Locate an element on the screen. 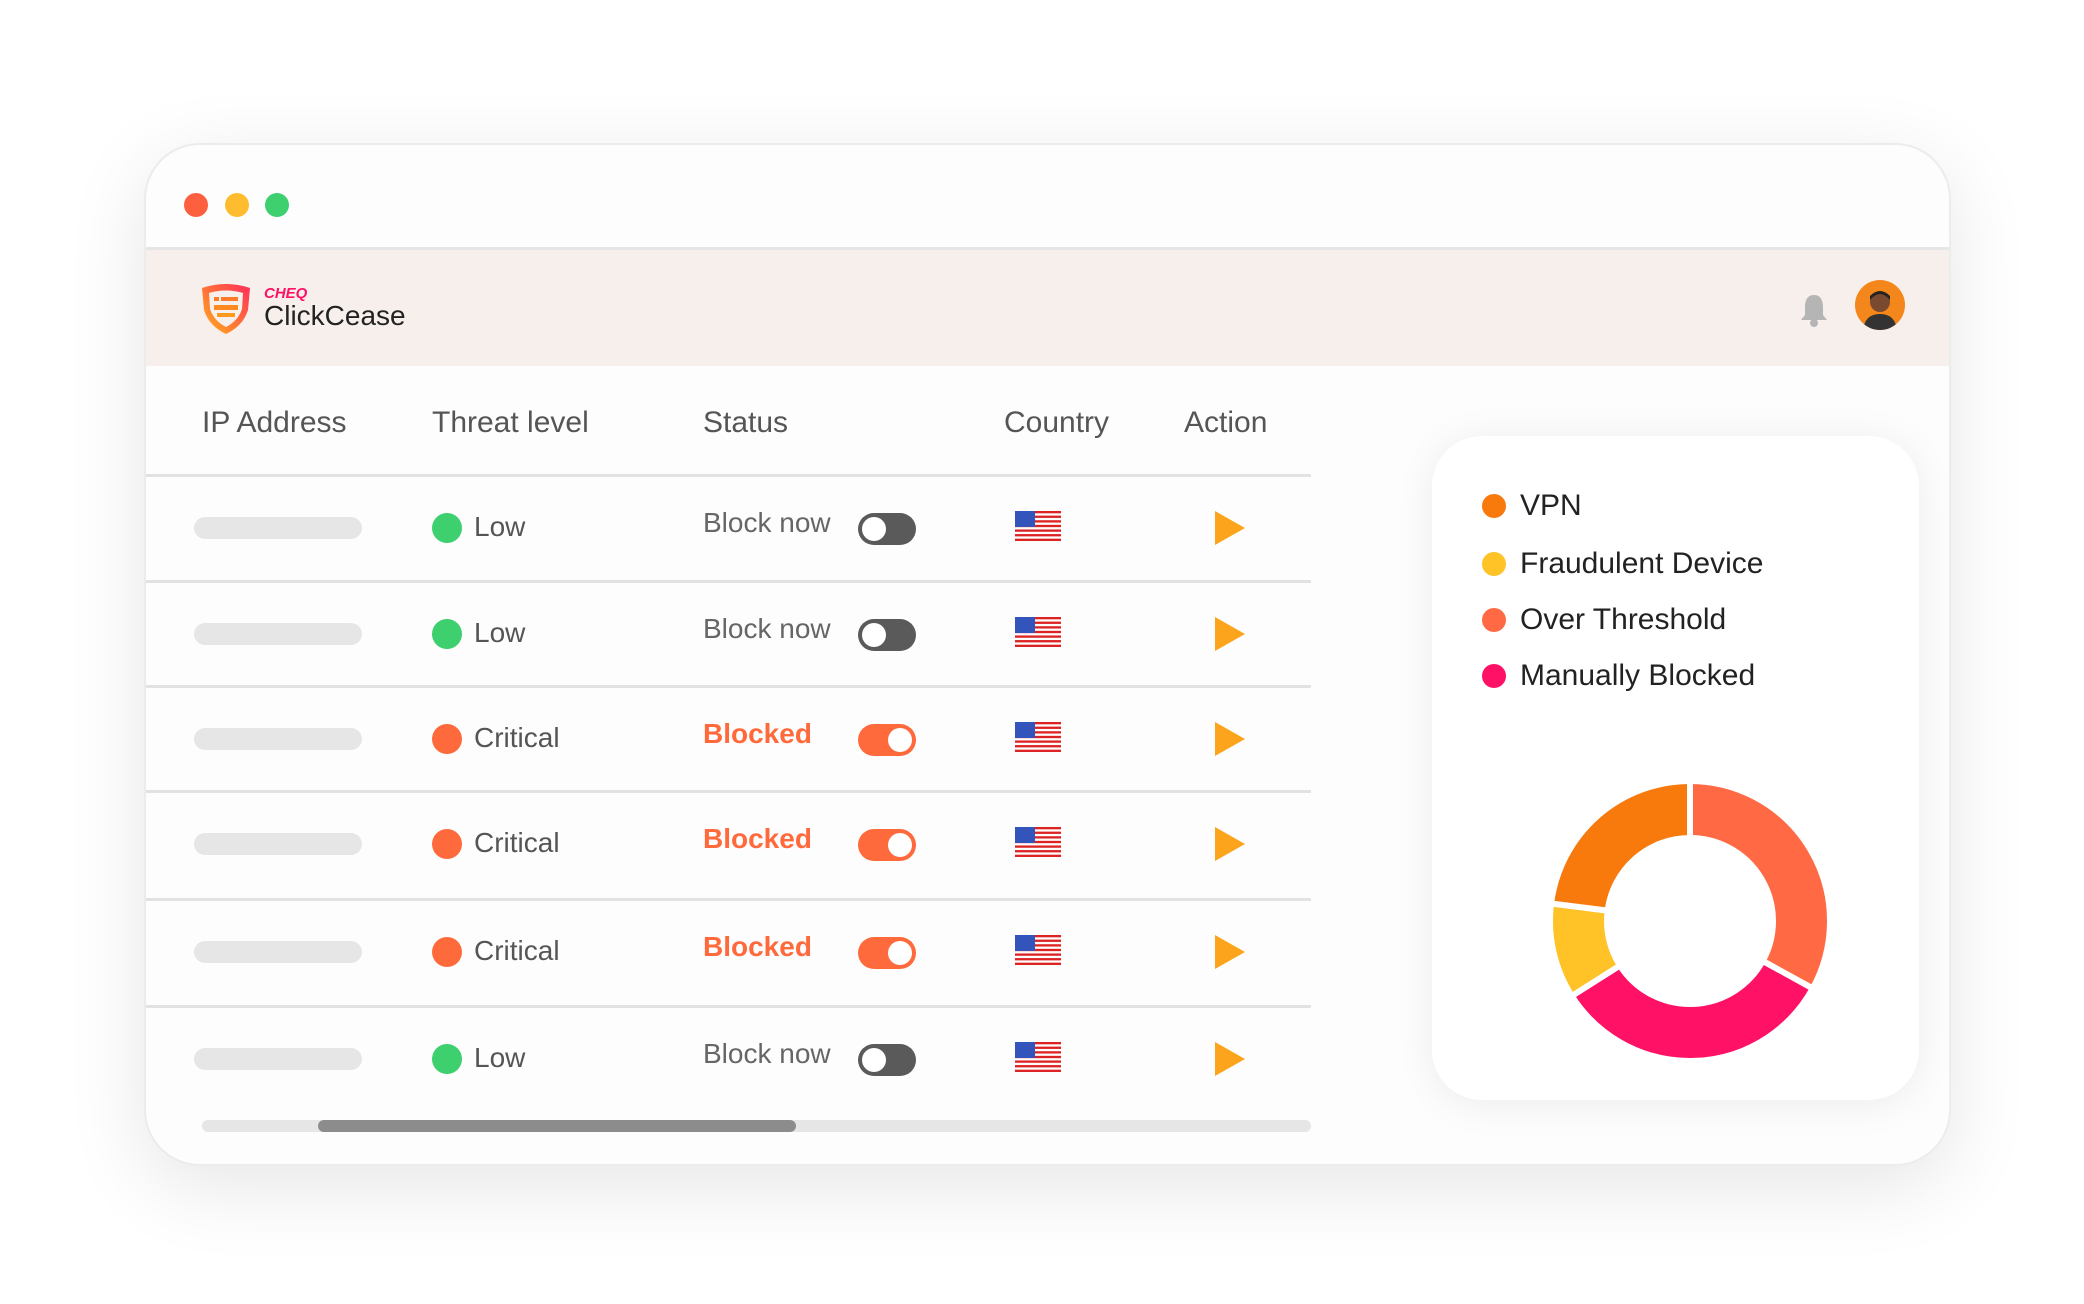 The width and height of the screenshot is (2084, 1304). bell-icon is located at coordinates (1814, 310).